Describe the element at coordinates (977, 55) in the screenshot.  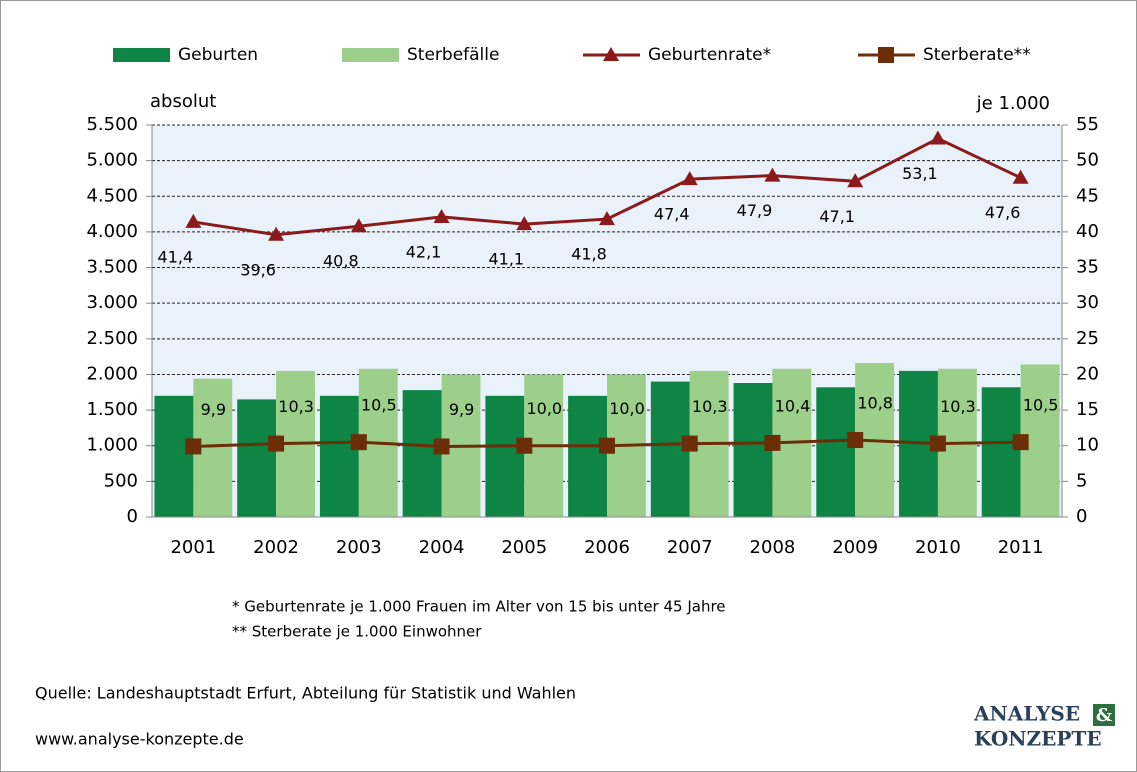
I see `legend-label: Sterberate**` at that location.